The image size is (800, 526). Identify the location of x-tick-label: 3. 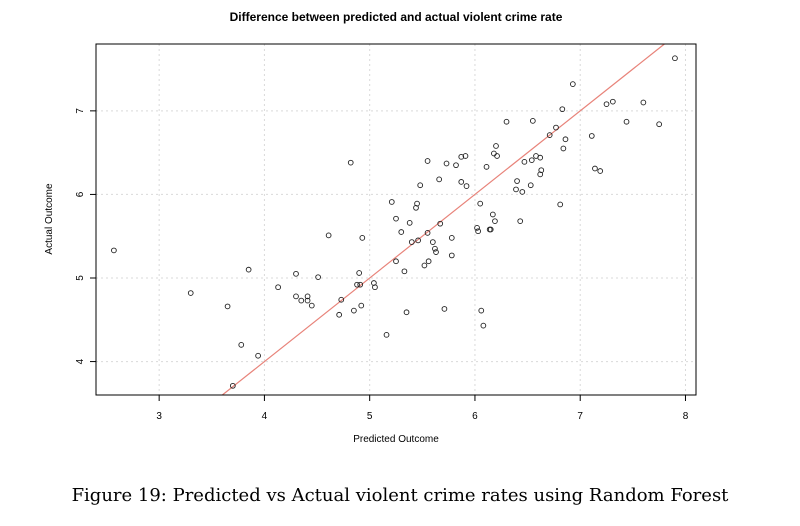
(159, 416).